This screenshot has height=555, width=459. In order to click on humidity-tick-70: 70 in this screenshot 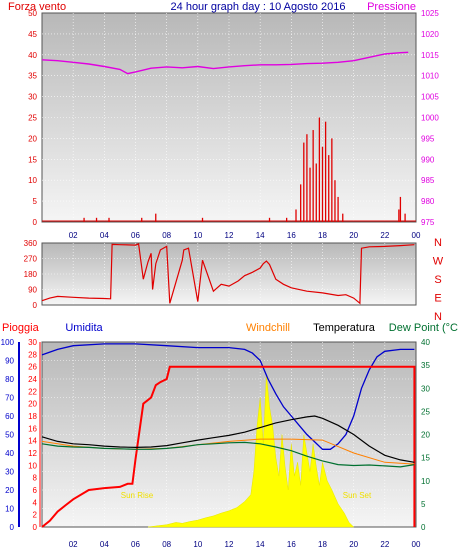, I will do `click(9, 398)`.